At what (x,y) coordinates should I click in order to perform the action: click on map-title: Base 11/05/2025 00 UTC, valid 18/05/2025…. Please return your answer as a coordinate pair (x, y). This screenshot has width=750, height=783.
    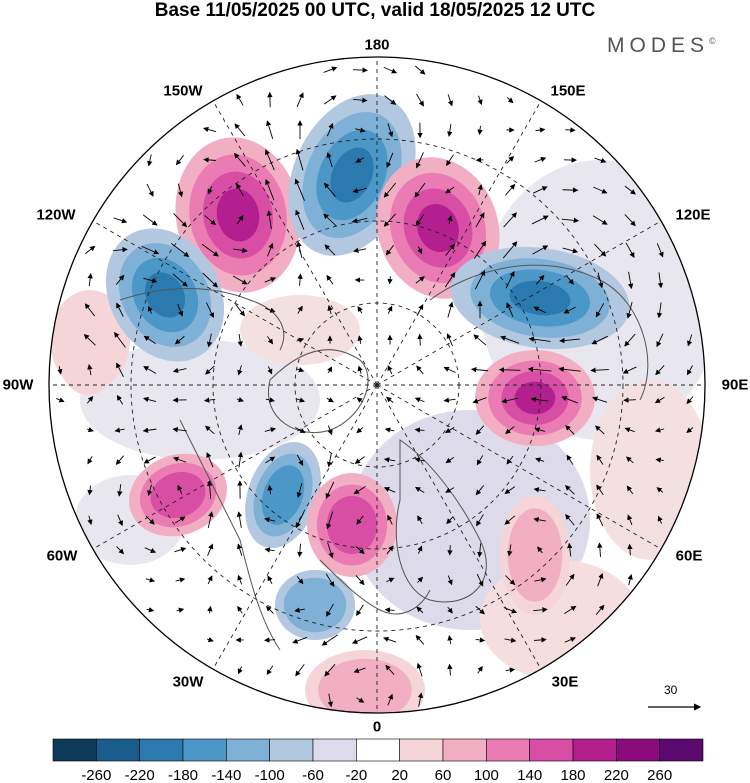
    Looking at the image, I should click on (375, 10).